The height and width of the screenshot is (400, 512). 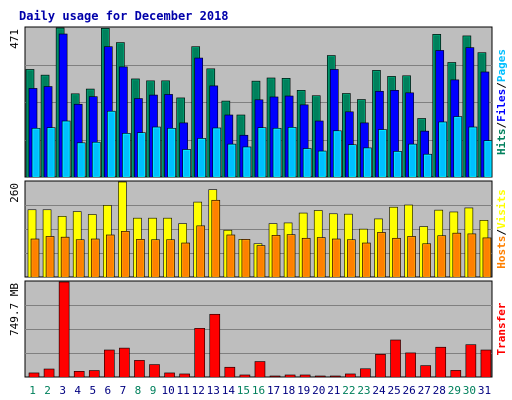 I want to click on legend-hits: Hits, so click(x=501, y=142).